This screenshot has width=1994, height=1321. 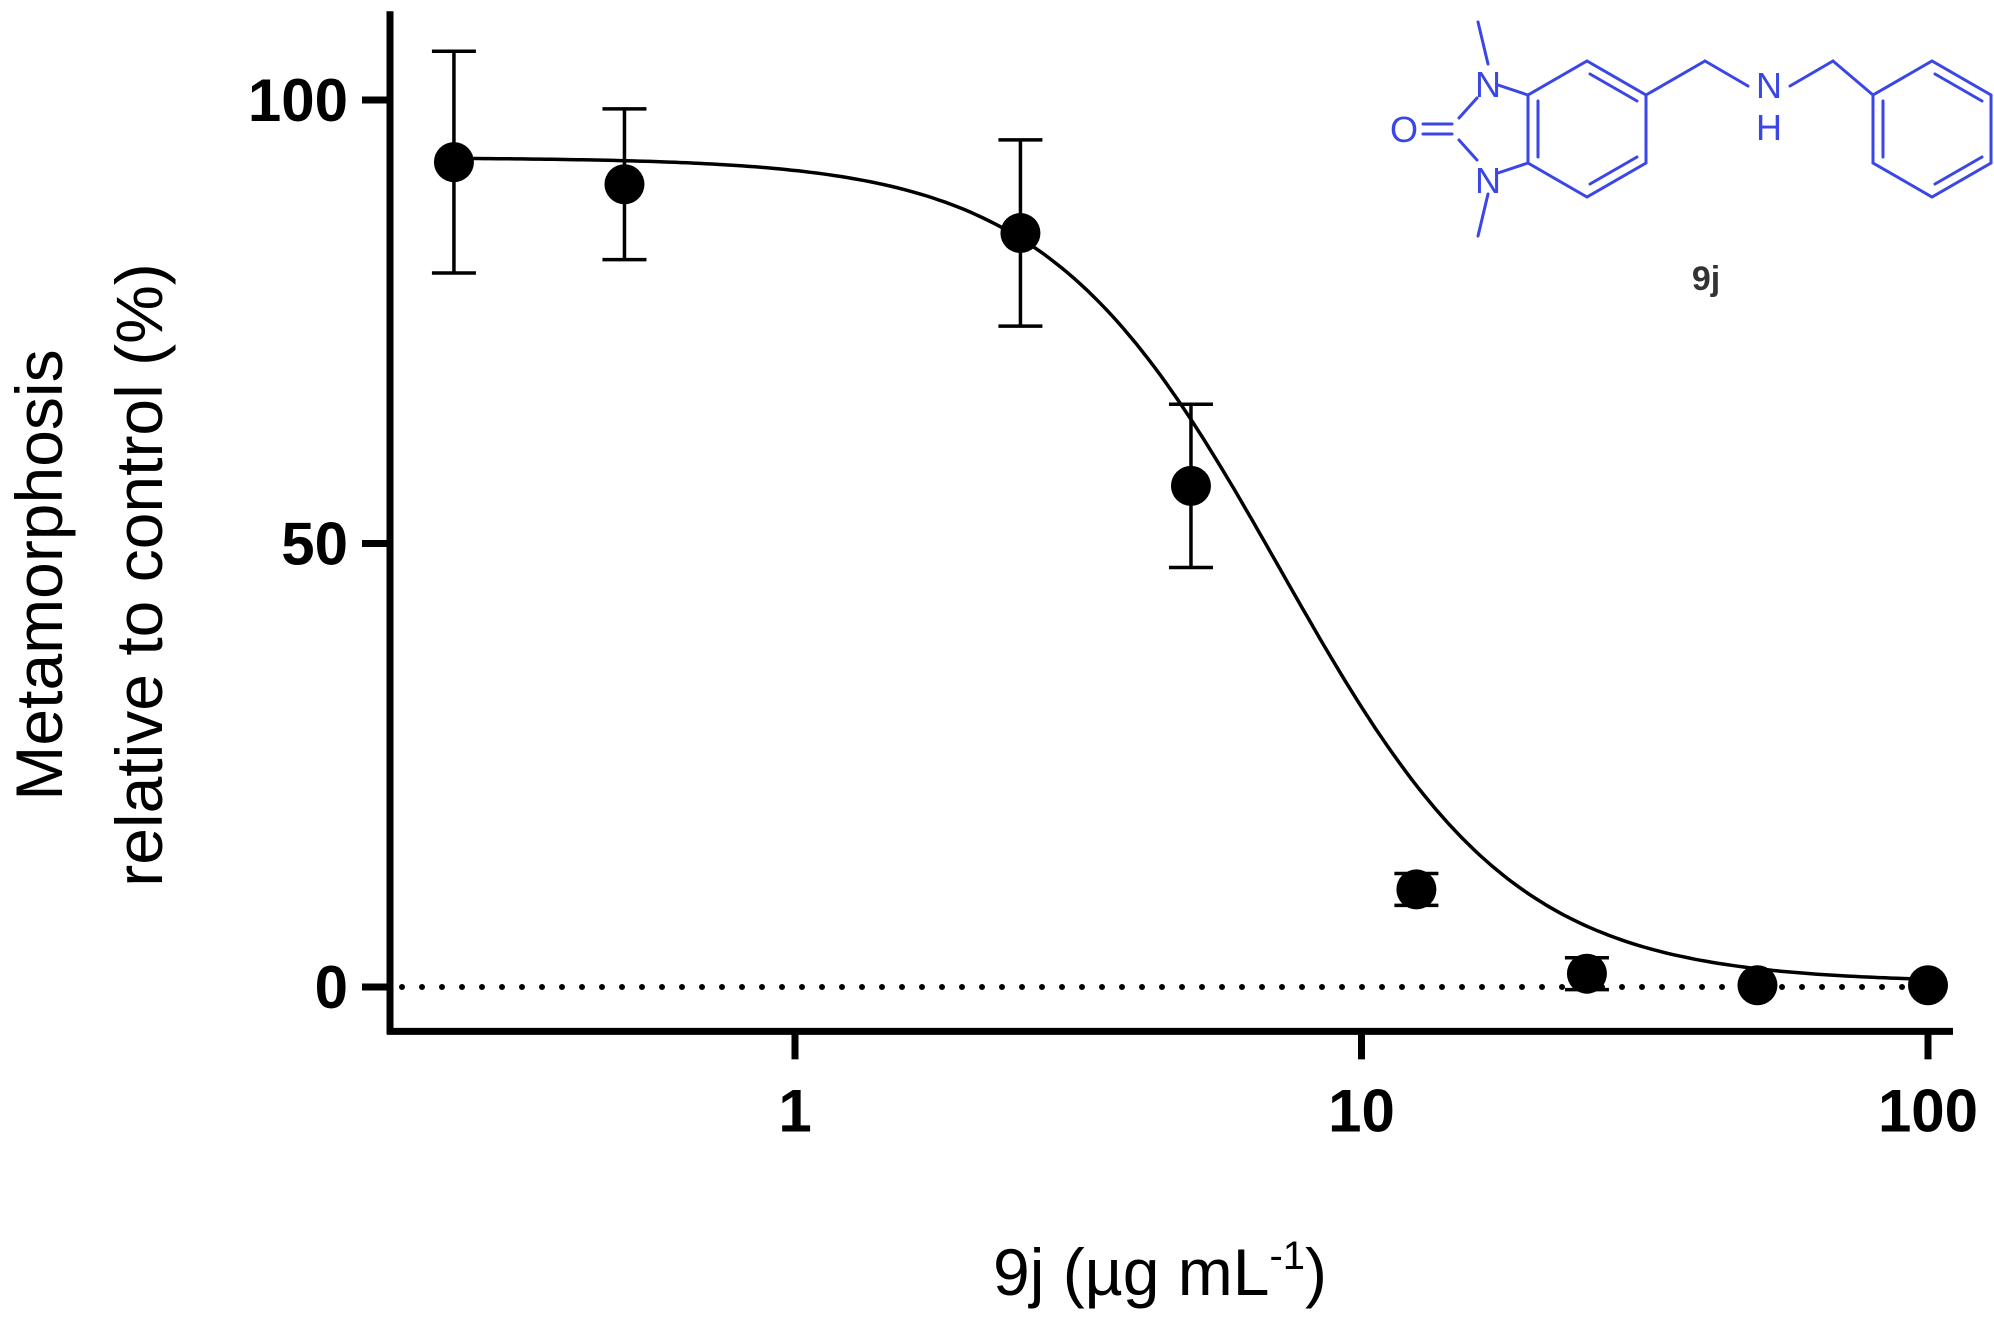 I want to click on ring-bond-nbot-co, so click(x=1468, y=150).